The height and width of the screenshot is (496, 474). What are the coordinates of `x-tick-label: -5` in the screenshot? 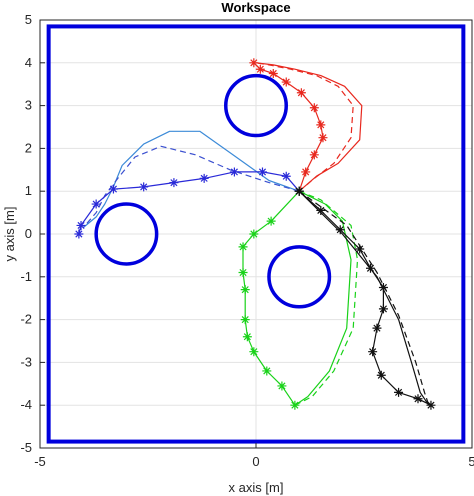 It's located at (40, 461).